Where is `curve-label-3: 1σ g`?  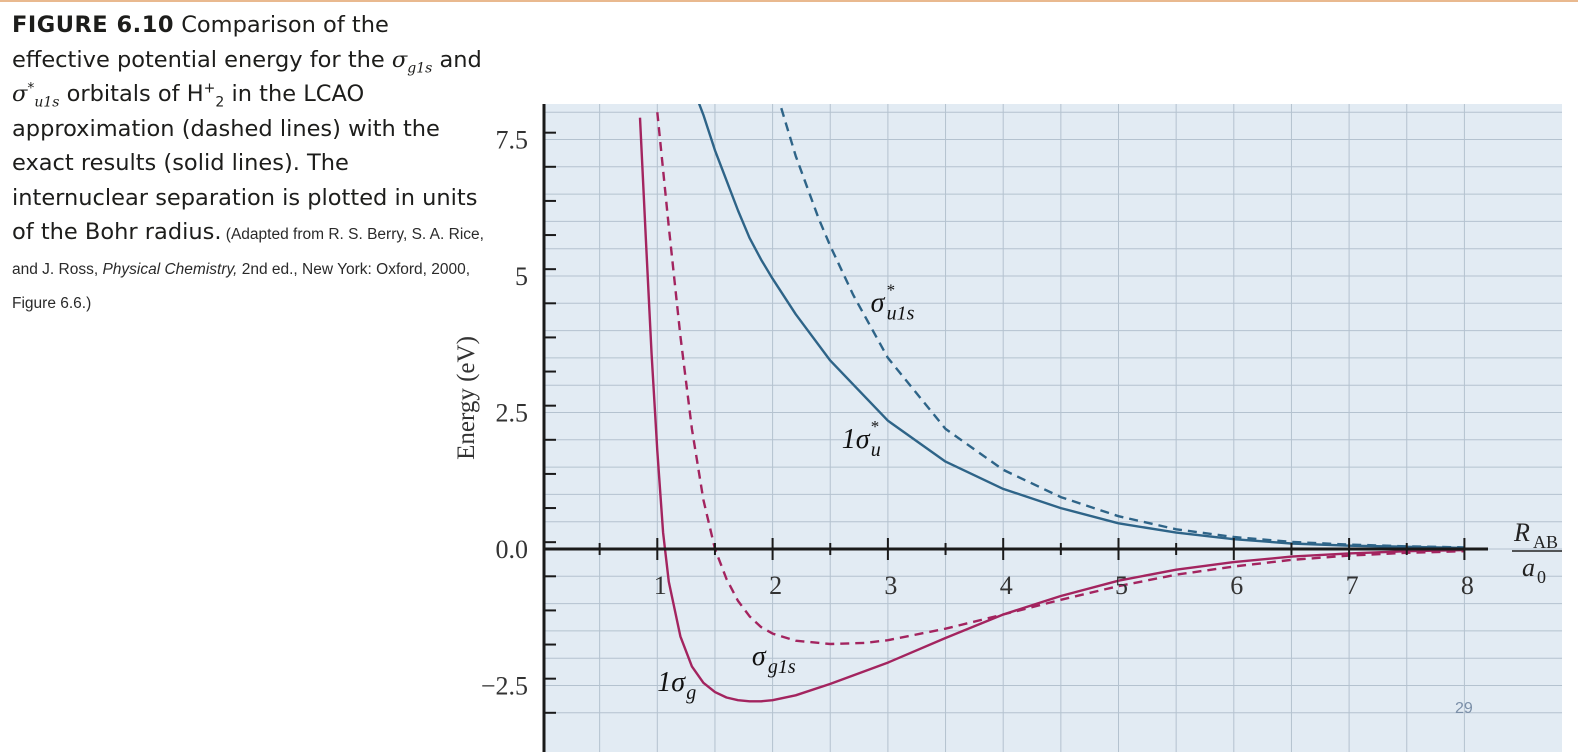 curve-label-3: 1σ g is located at coordinates (676, 685).